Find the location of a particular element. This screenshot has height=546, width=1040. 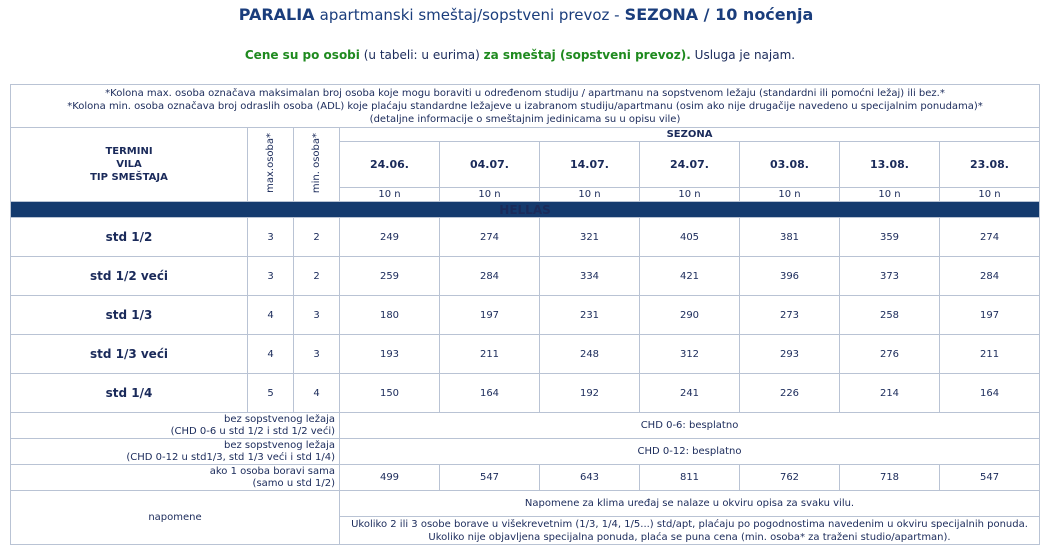

title-desc: apartmanski smeštaj/sopstveni prevoz - is located at coordinates (469, 15).